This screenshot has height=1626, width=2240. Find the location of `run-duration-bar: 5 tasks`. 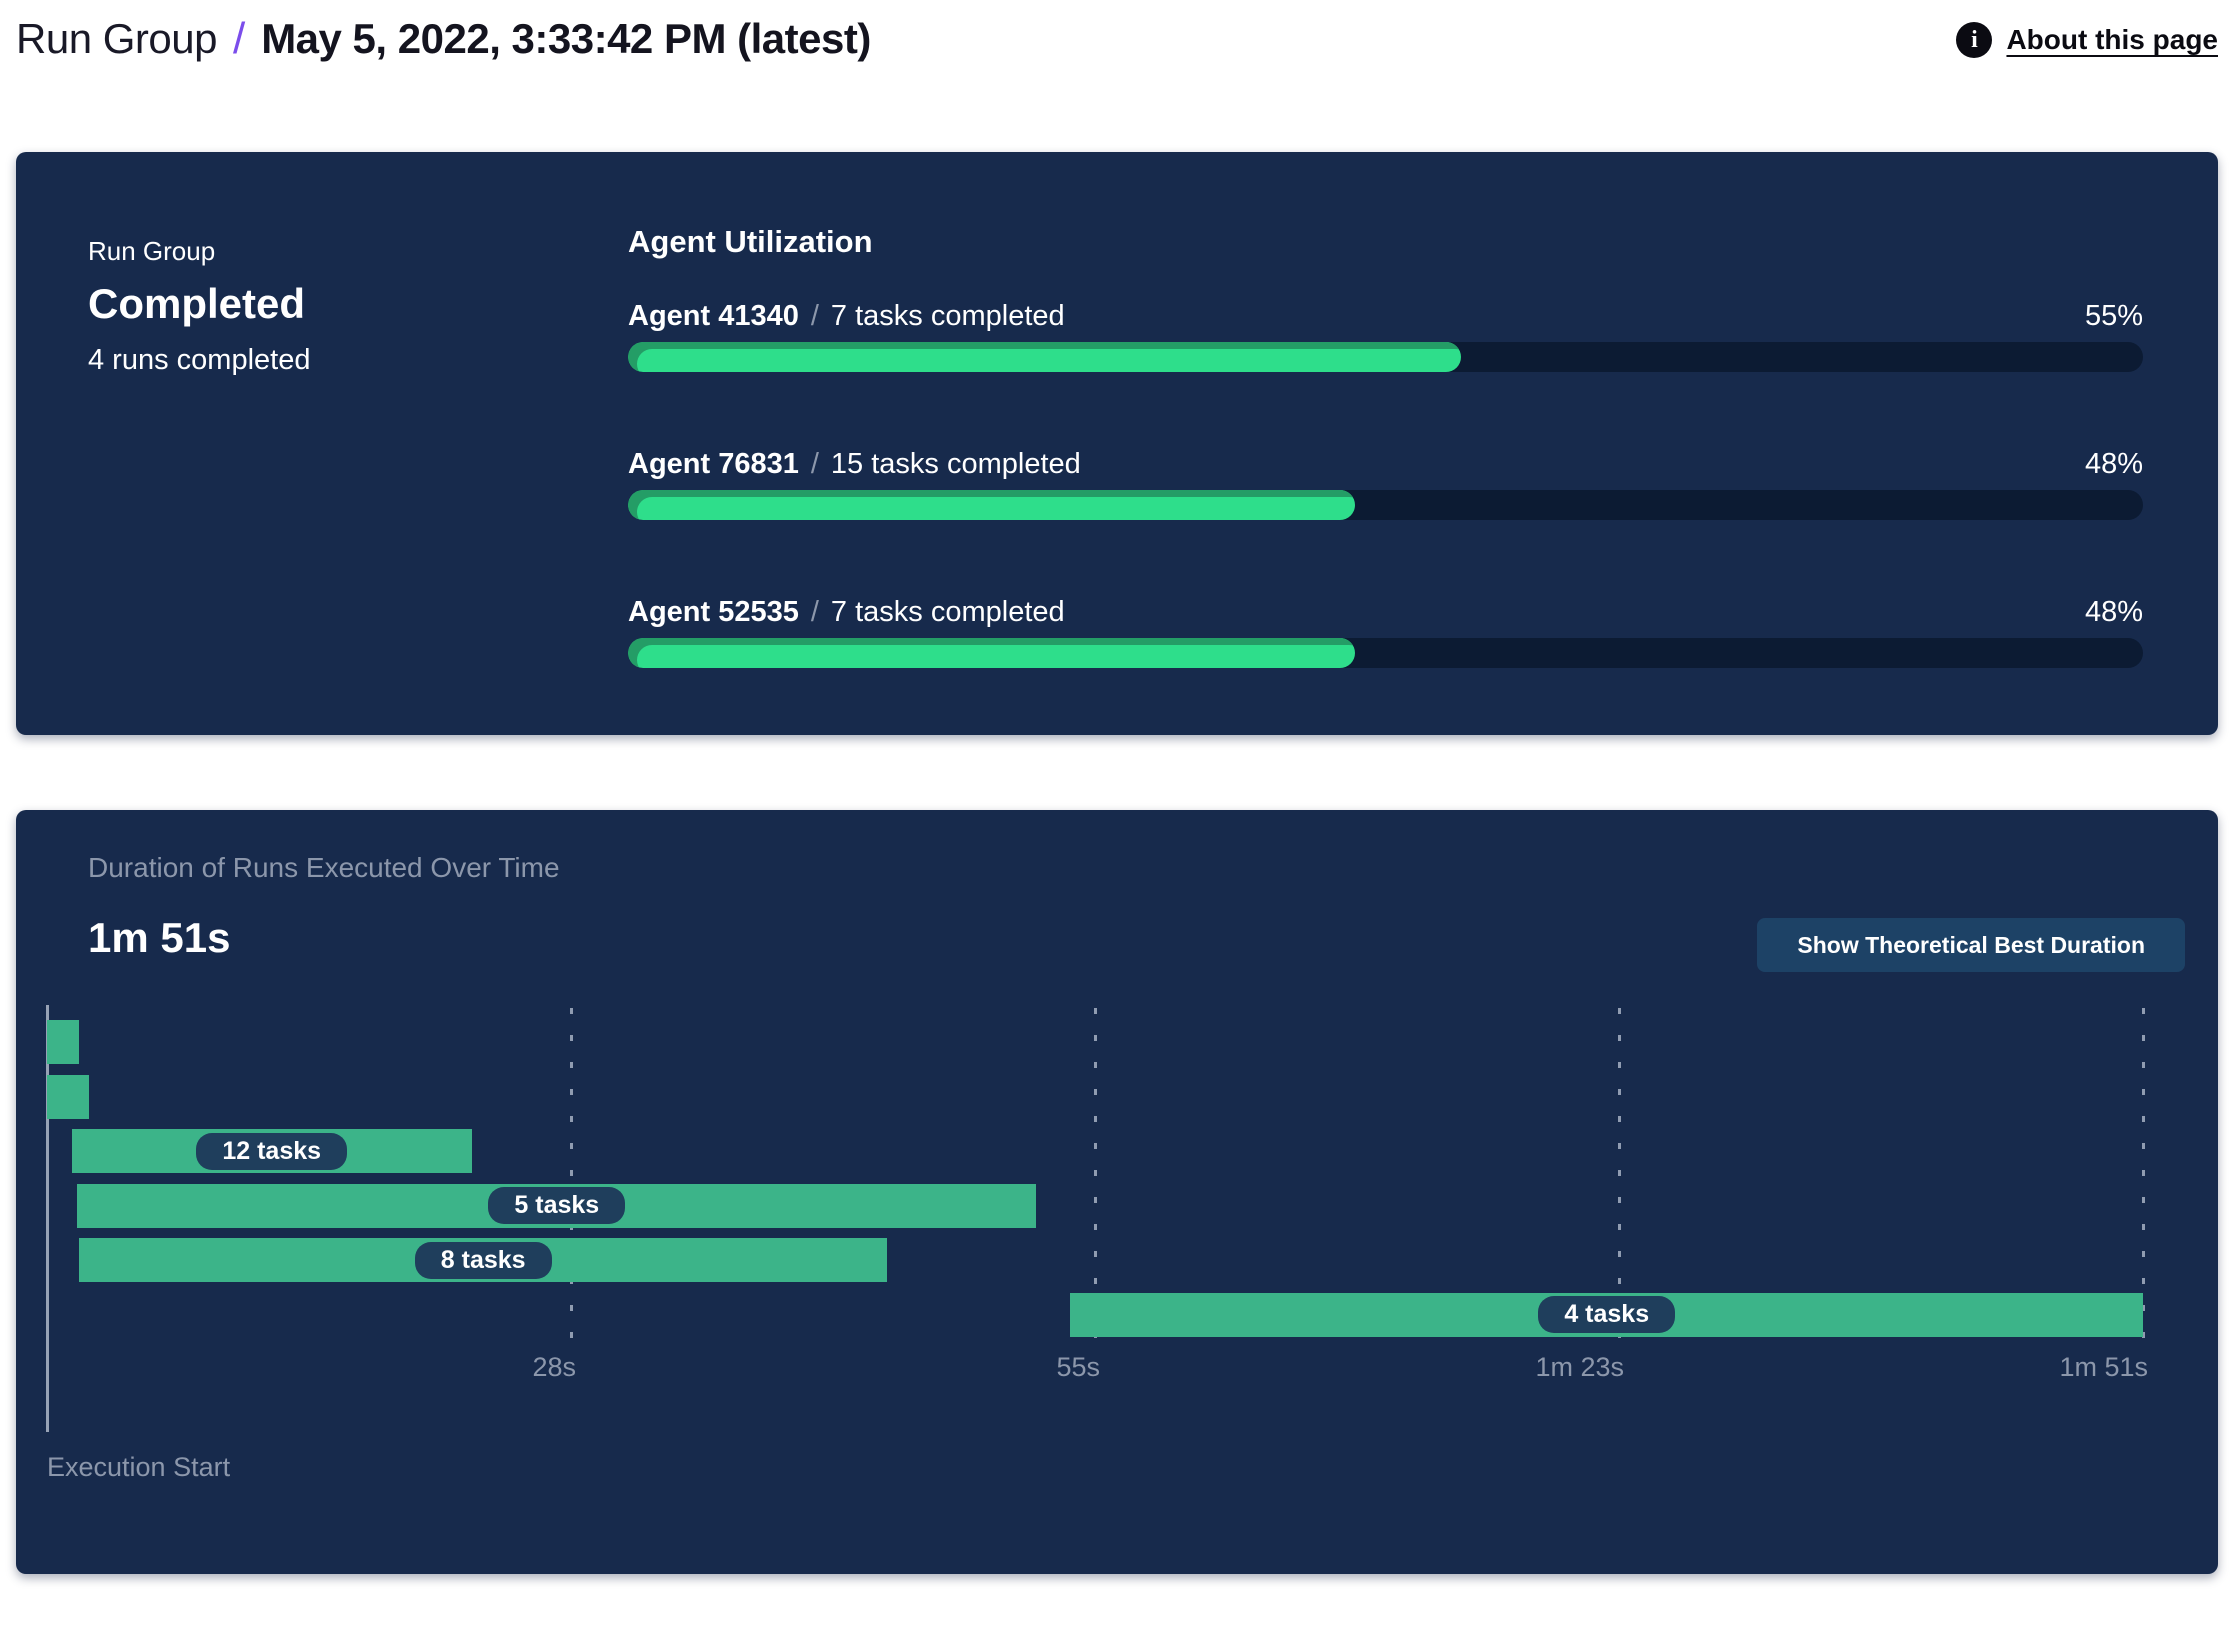

run-duration-bar: 5 tasks is located at coordinates (557, 1205).